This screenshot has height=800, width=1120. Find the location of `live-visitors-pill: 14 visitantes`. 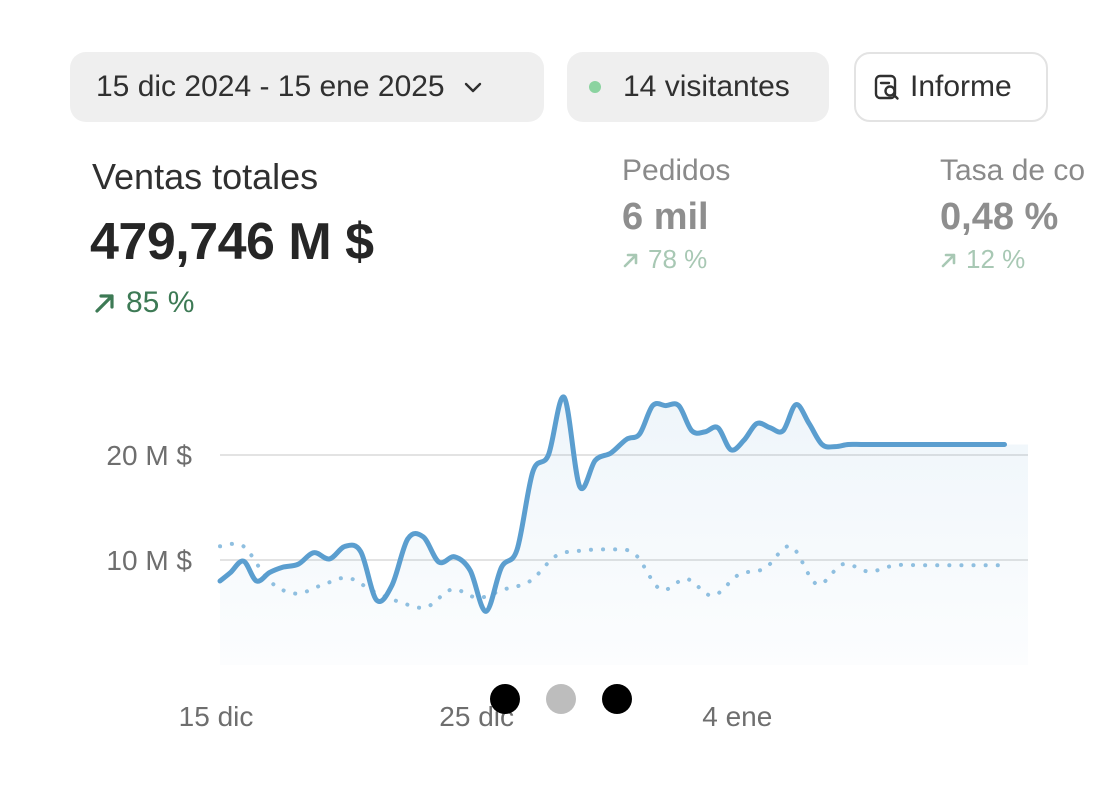

live-visitors-pill: 14 visitantes is located at coordinates (698, 87).